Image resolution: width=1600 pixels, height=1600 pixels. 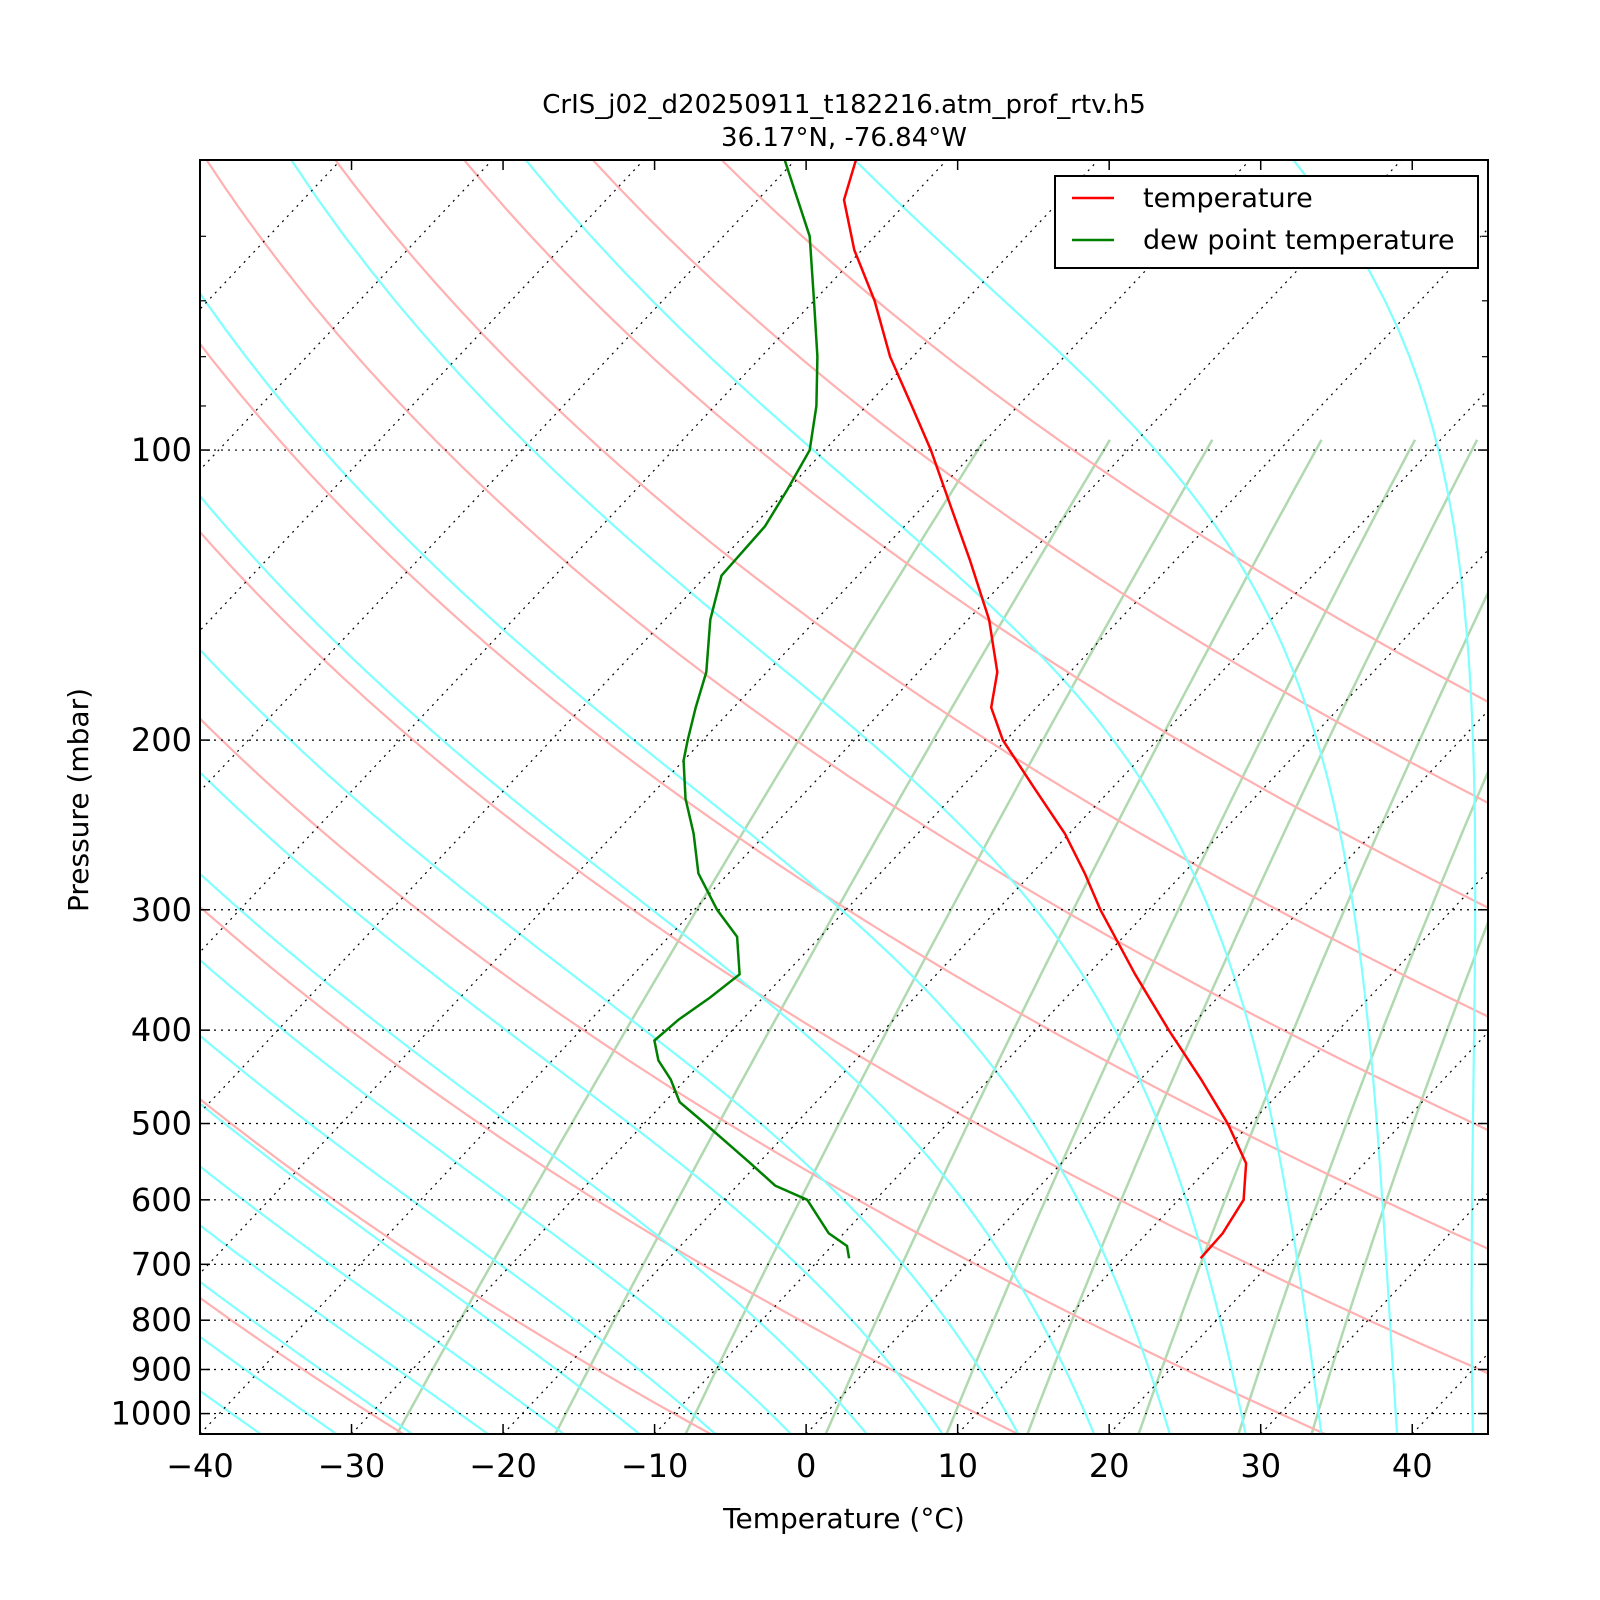 What do you see at coordinates (655, 1466) in the screenshot?
I see `x-tick-label: −10` at bounding box center [655, 1466].